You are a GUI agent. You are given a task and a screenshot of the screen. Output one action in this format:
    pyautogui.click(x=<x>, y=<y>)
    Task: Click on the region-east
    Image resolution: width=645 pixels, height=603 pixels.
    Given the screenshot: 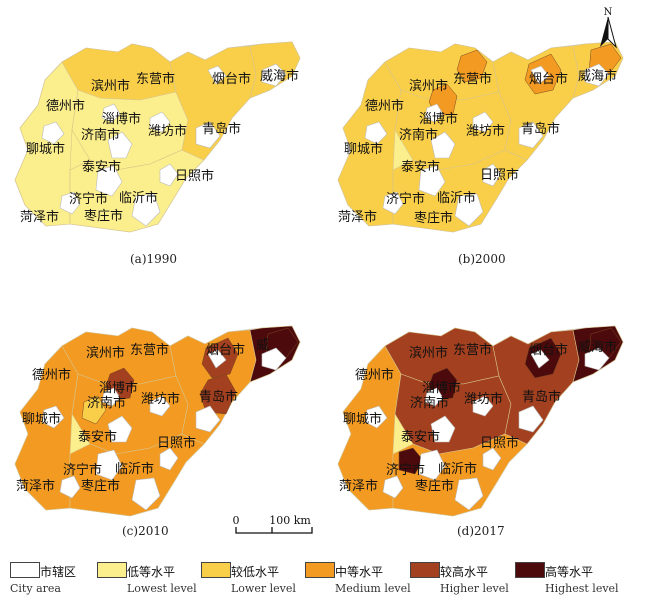 What is the action you would take?
    pyautogui.click(x=213, y=103)
    